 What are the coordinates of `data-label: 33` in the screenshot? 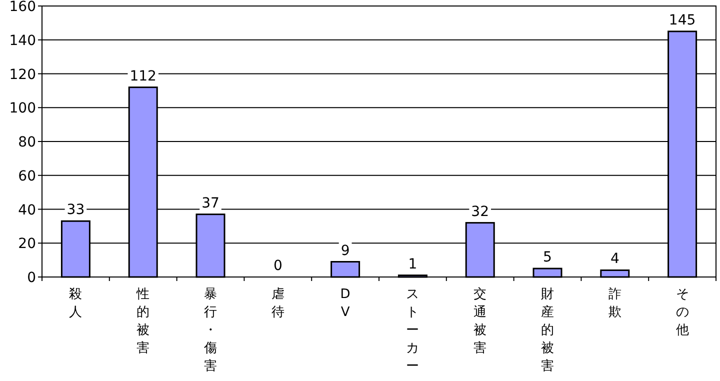 It's located at (75, 210).